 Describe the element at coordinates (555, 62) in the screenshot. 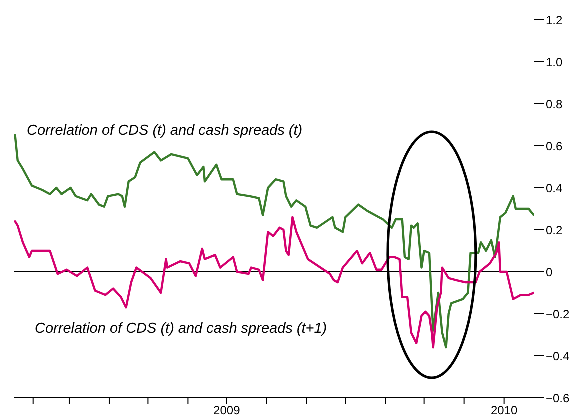

I see `y-tick-label: 1.0` at that location.